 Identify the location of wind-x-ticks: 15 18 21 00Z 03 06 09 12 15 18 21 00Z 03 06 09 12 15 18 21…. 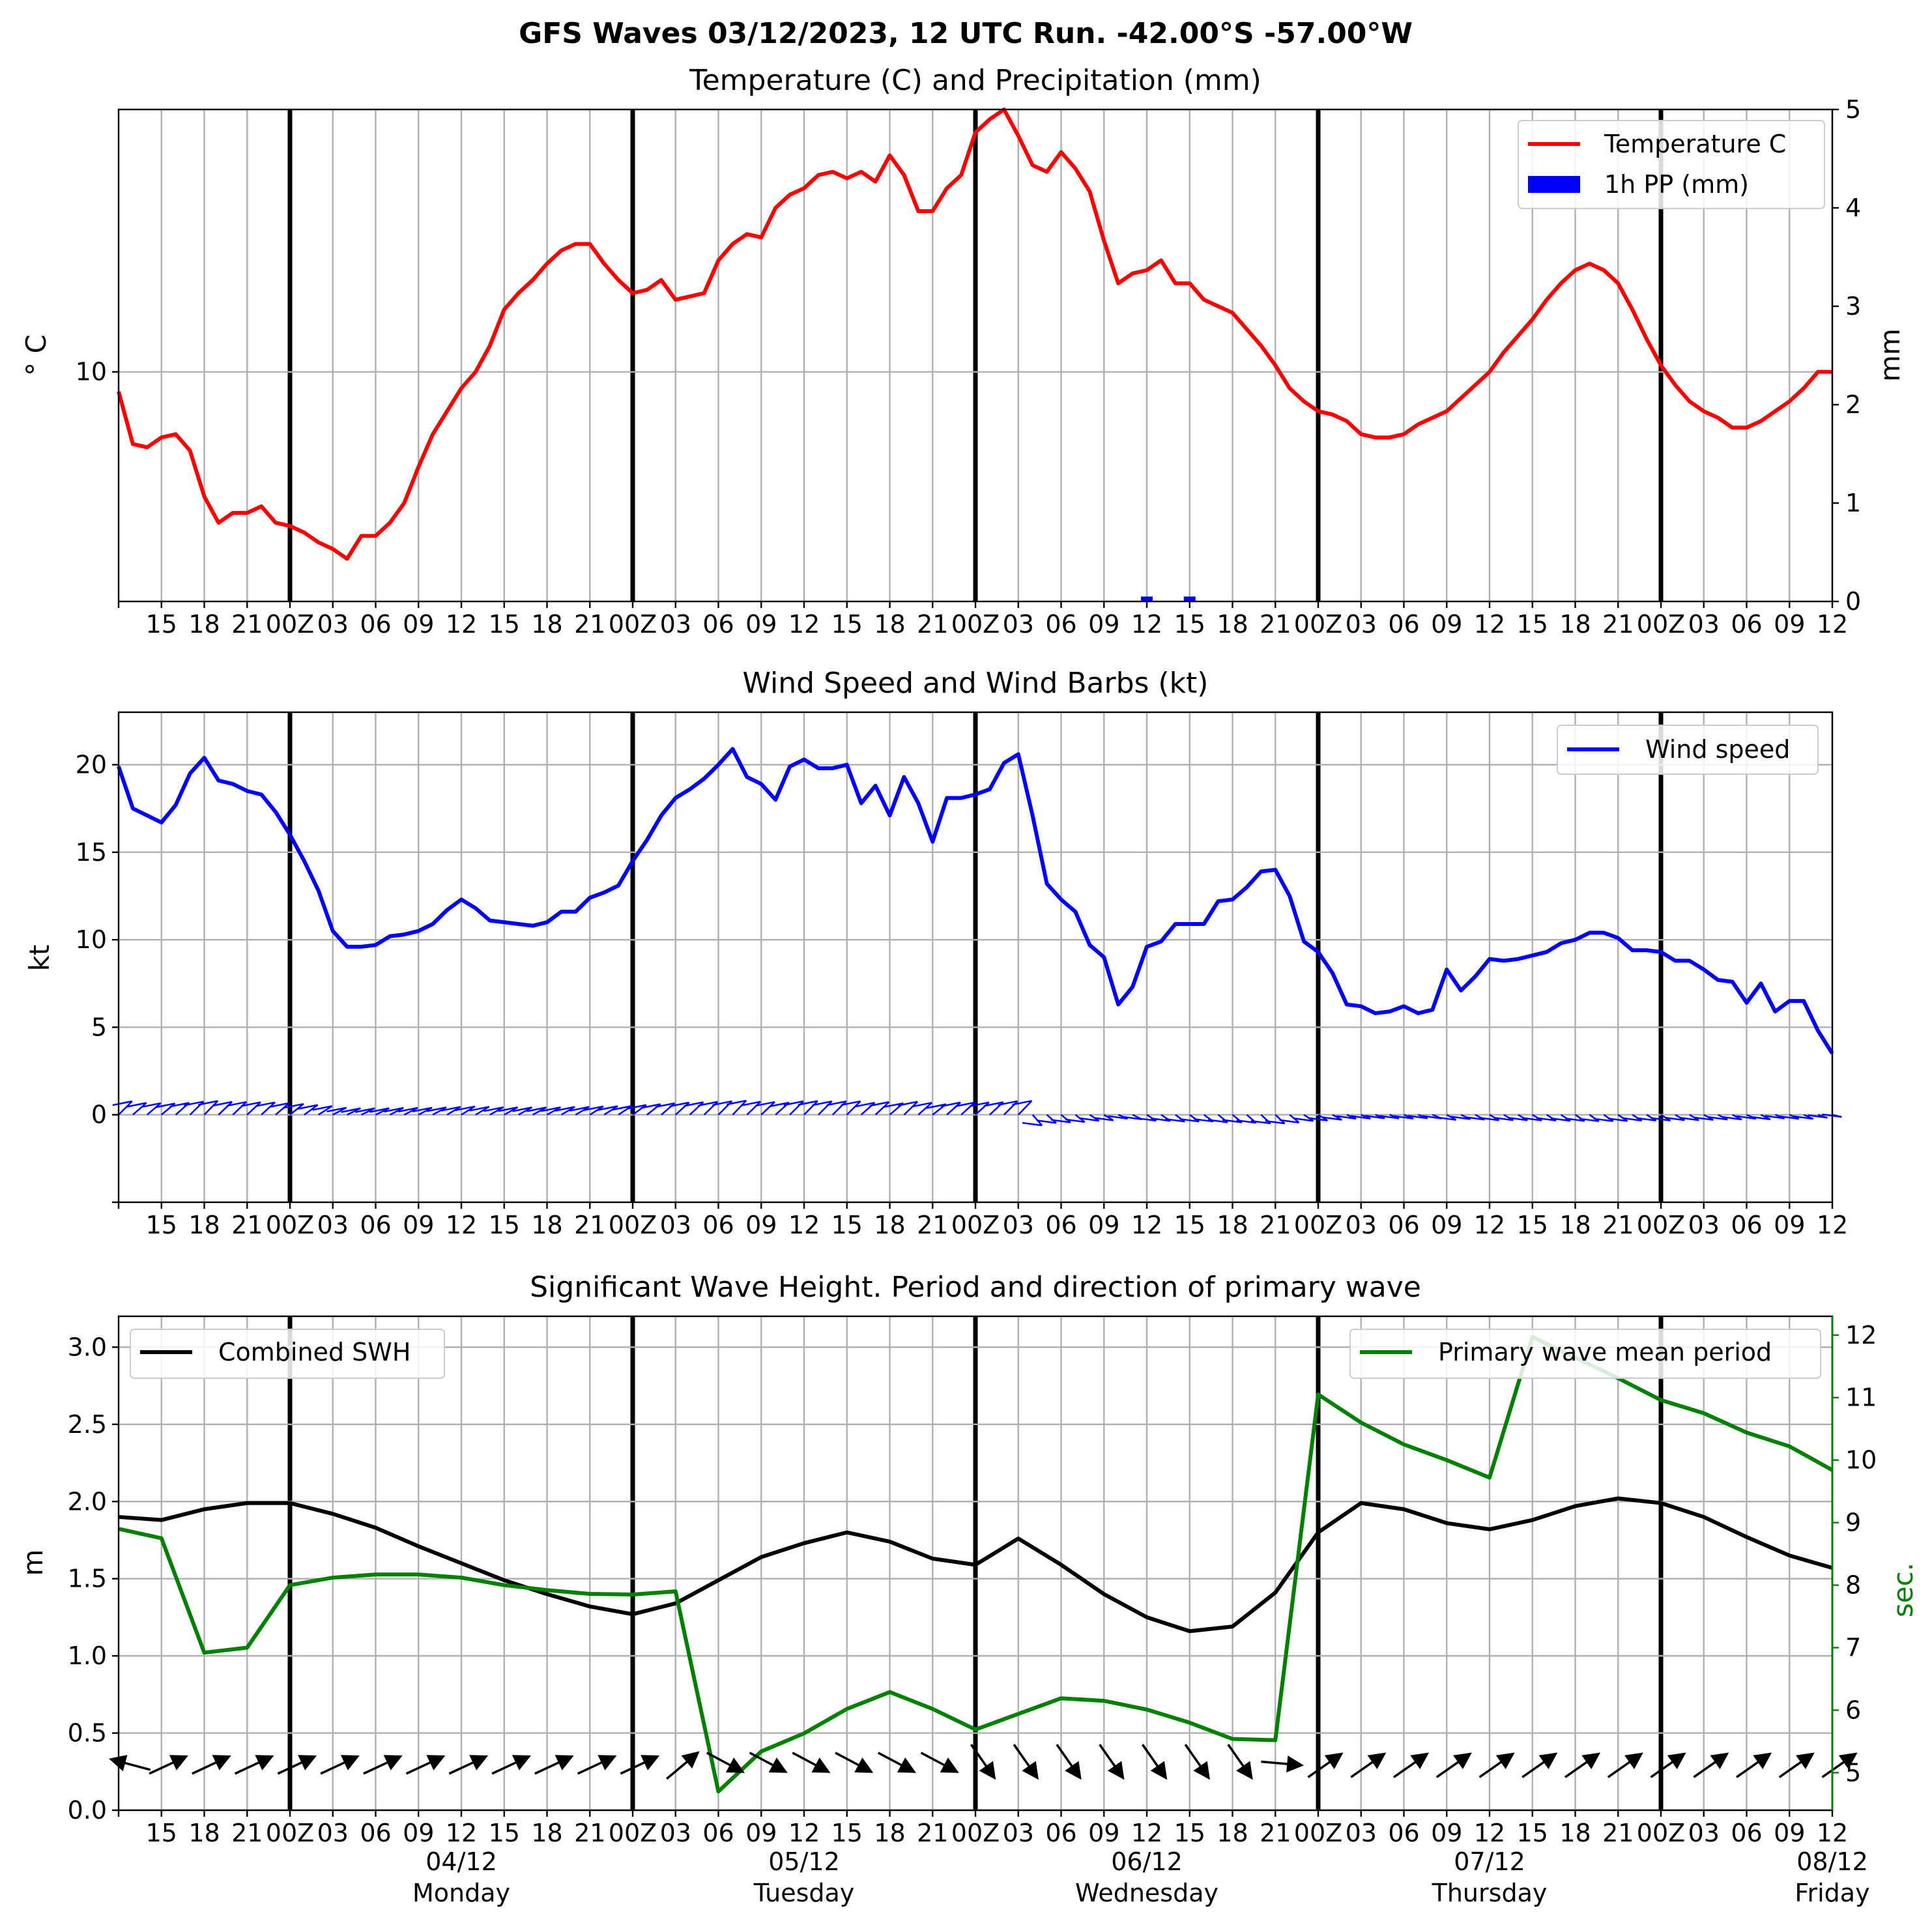
(982, 1220).